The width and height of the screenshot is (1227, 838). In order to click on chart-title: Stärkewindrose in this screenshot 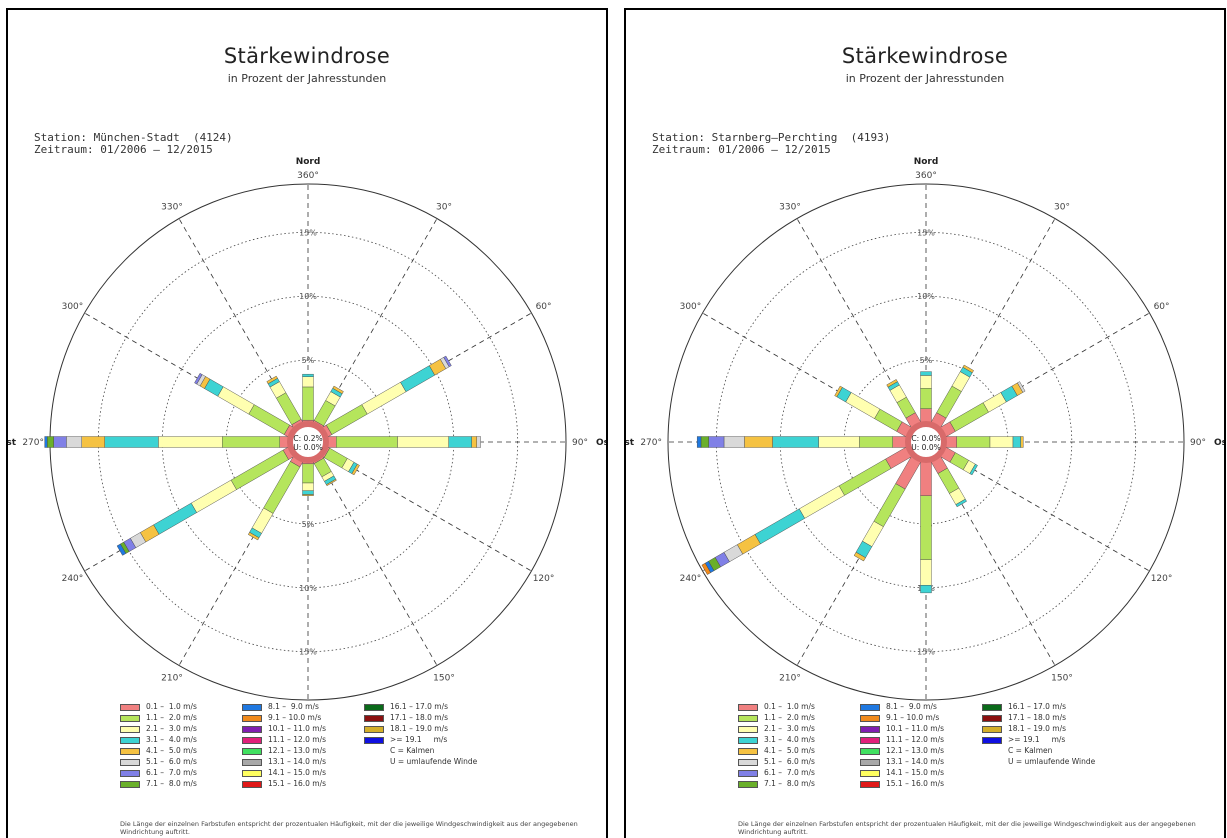, I will do `click(925, 56)`.